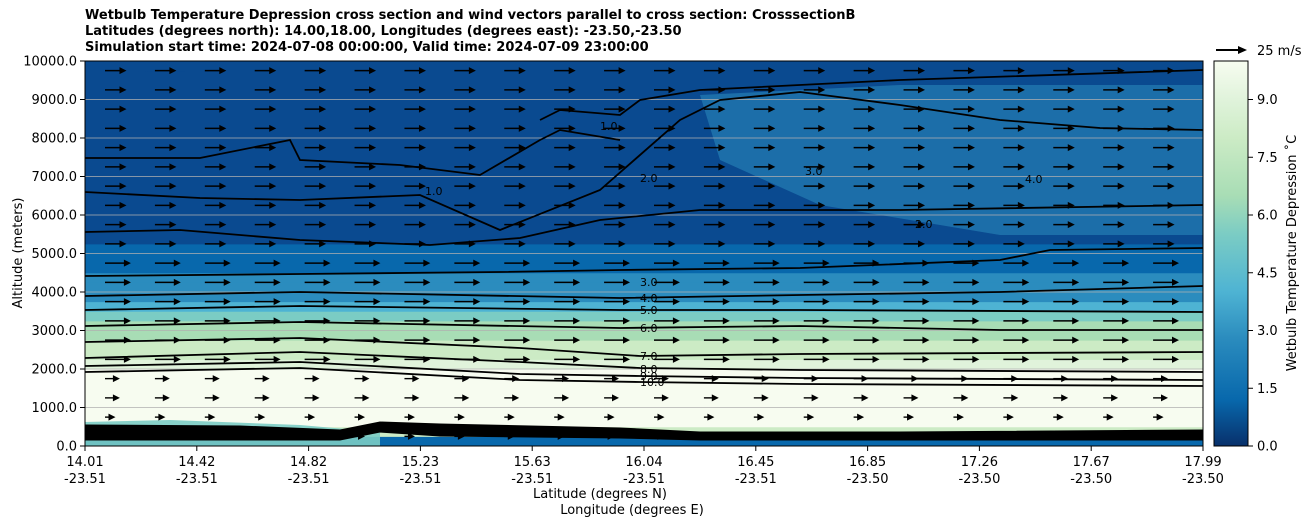 This screenshot has width=1312, height=526. I want to click on y-tick-label: 6000.0, so click(55, 216).